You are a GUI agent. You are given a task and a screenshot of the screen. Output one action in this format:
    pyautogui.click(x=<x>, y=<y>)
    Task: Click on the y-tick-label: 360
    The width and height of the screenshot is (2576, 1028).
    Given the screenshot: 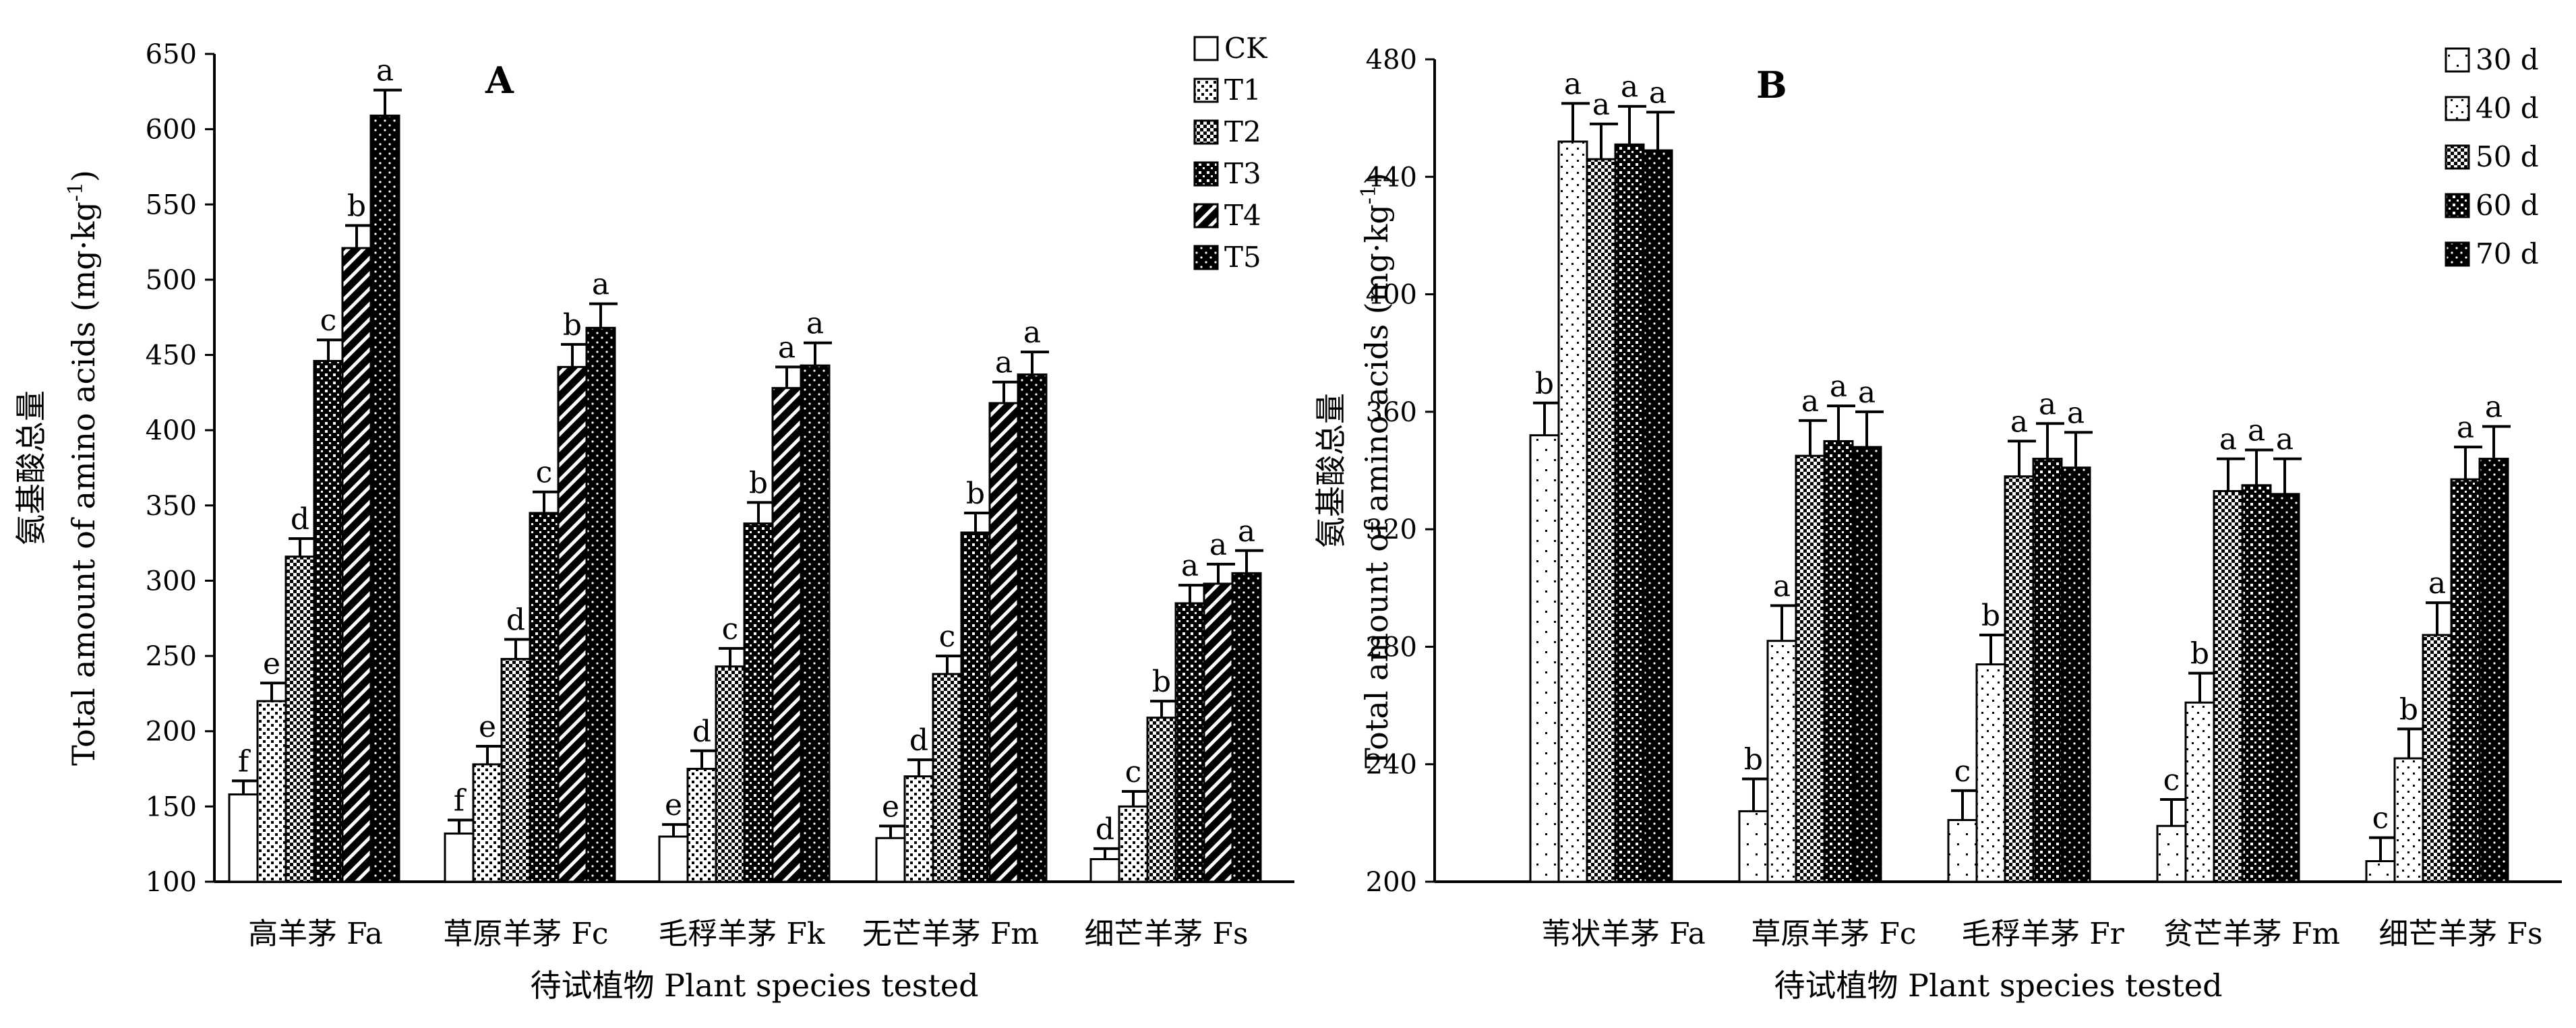 What is the action you would take?
    pyautogui.click(x=1392, y=412)
    